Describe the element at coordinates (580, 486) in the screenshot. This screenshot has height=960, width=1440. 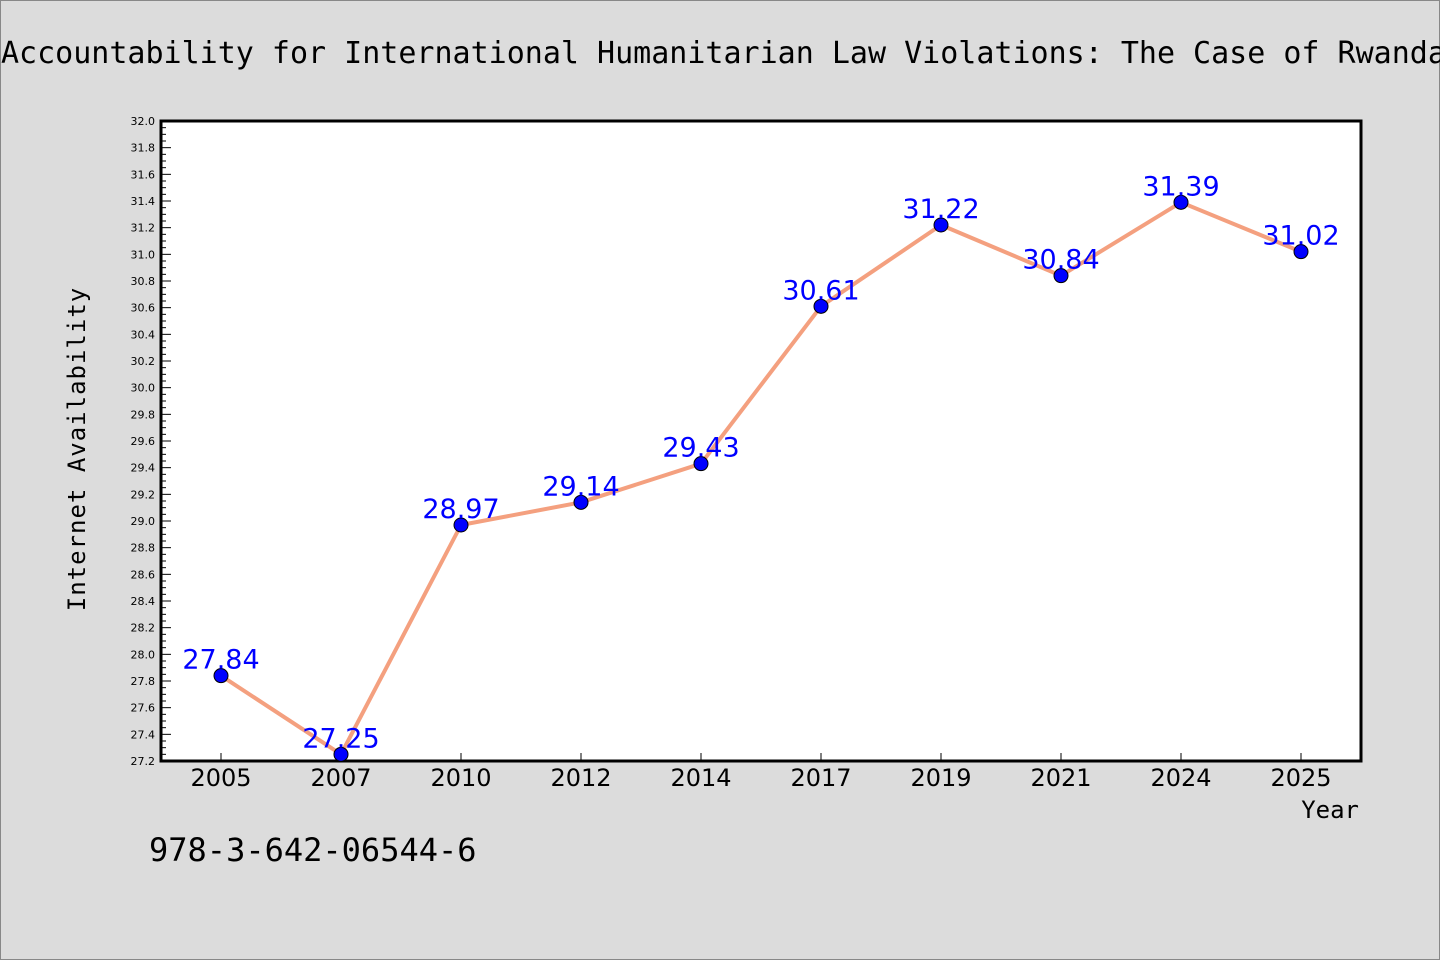
I see `data-label: 29.14` at that location.